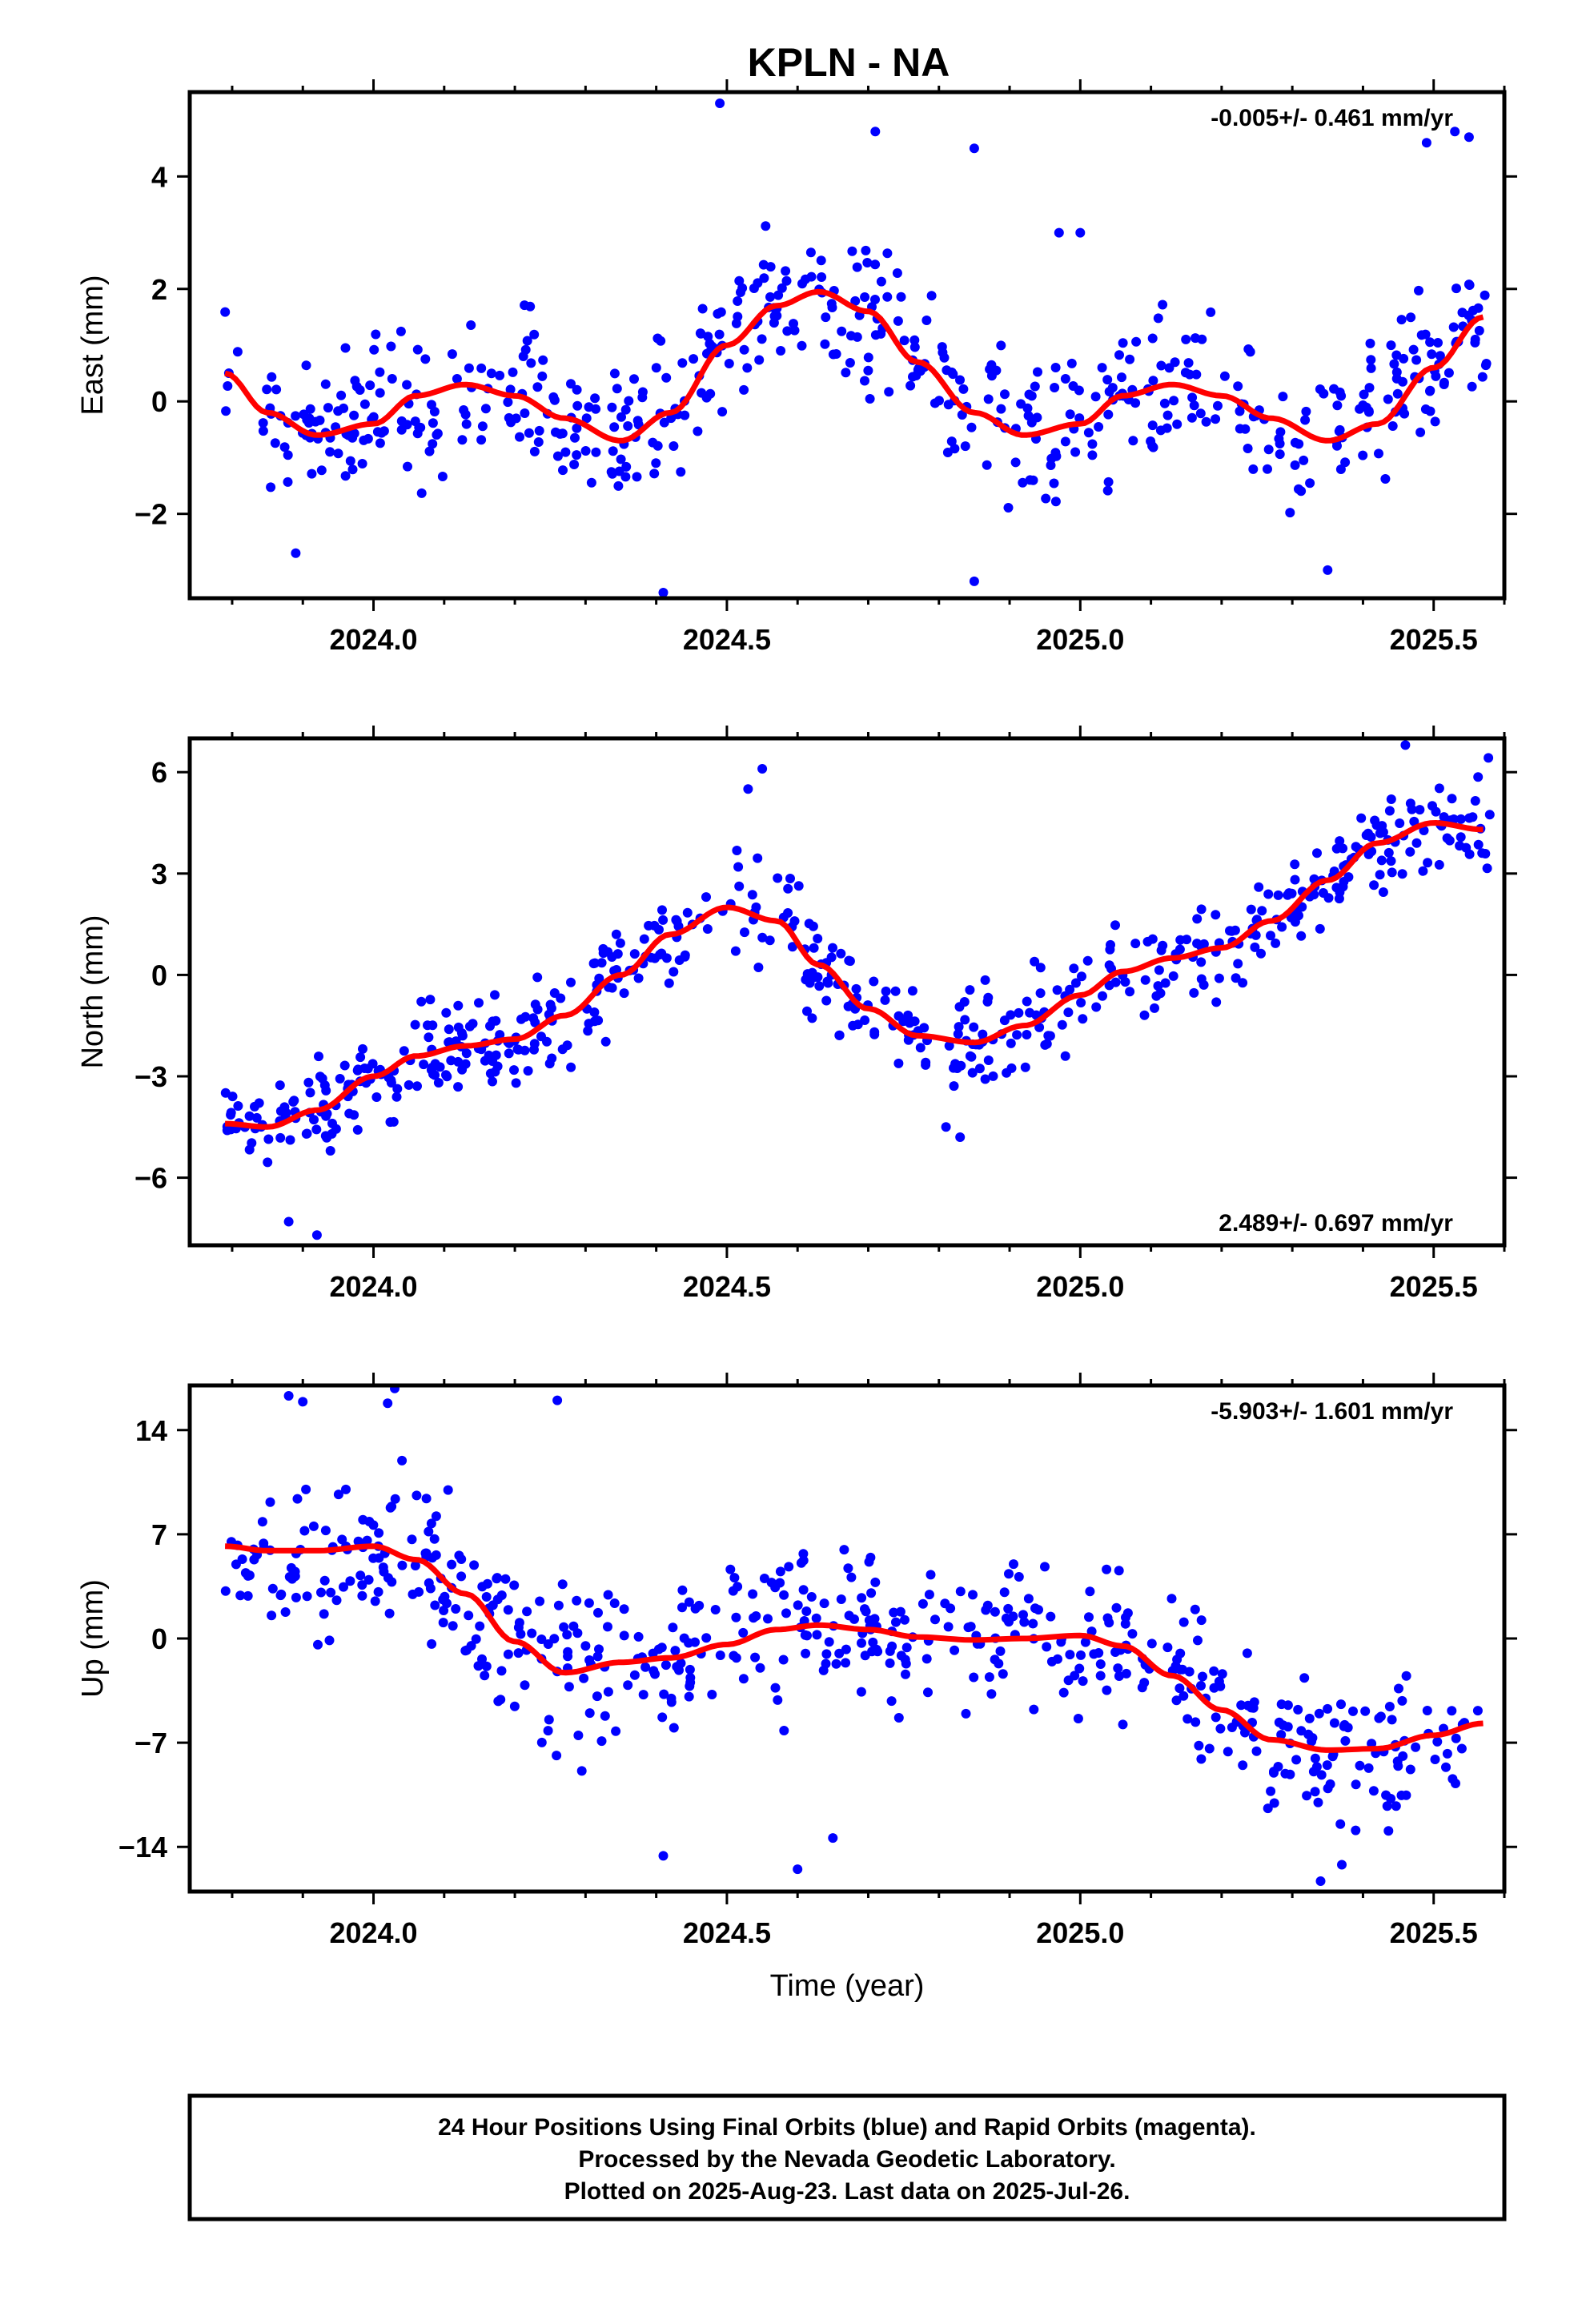  I want to click on x-tick-label: 2024.5, so click(727, 1286).